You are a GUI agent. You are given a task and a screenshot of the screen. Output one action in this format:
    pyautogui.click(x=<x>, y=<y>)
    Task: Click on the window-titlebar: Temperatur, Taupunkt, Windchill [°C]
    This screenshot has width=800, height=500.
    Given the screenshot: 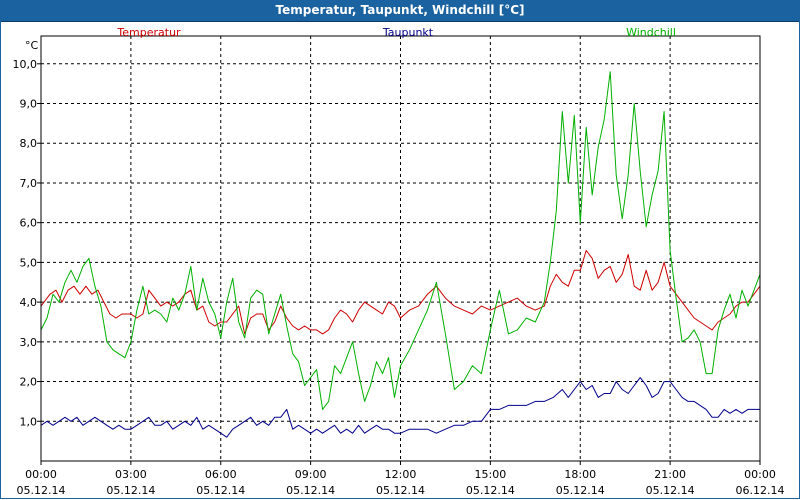 What is the action you would take?
    pyautogui.click(x=400, y=11)
    